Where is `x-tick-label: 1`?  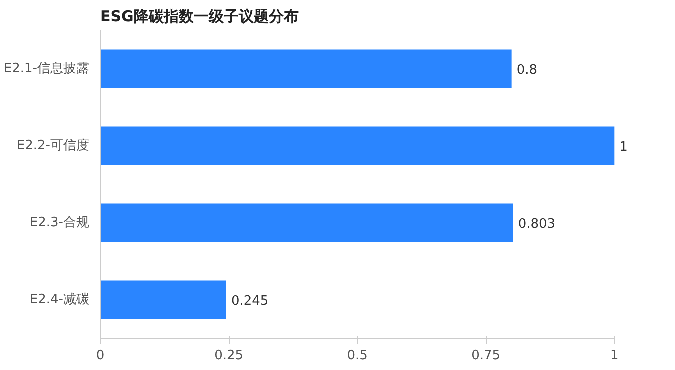
x-tick-label: 1 is located at coordinates (614, 356).